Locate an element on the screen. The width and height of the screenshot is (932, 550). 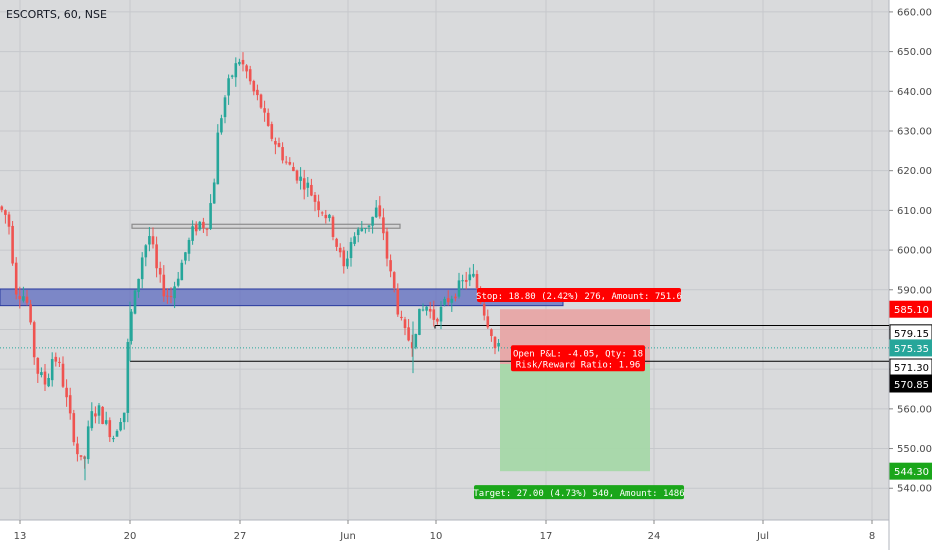
y-tick-label: 660.00 is located at coordinates (914, 12).